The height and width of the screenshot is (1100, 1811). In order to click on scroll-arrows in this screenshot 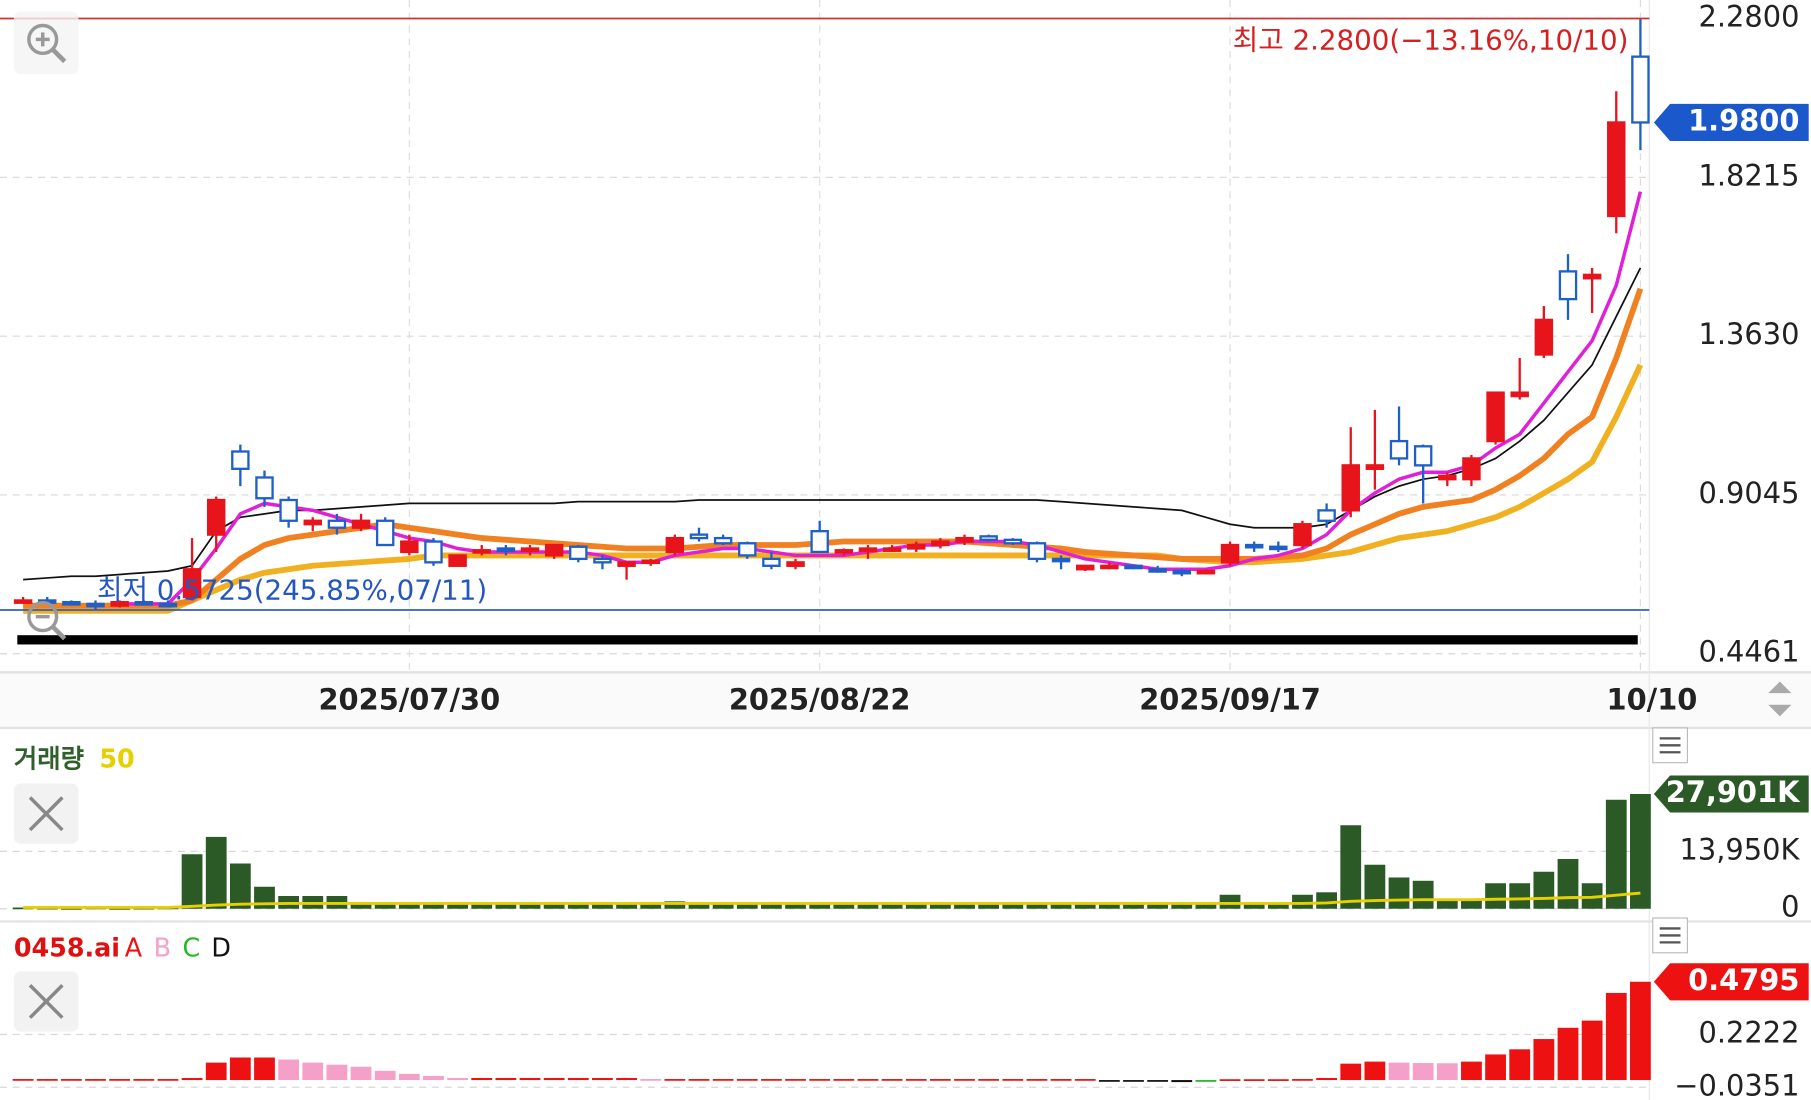, I will do `click(1780, 699)`.